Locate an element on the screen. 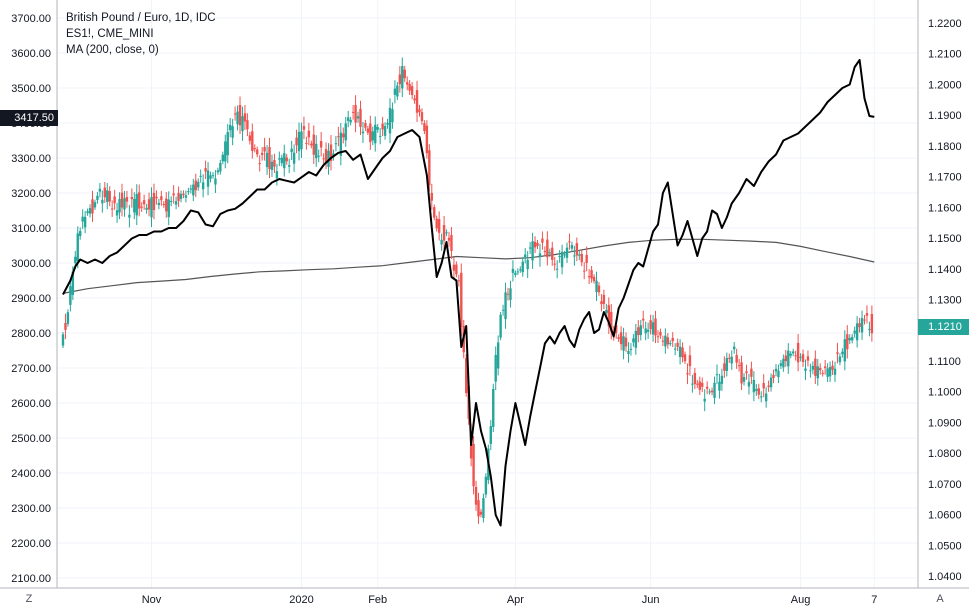 Image resolution: width=969 pixels, height=612 pixels. right-tick-label: 1.1100 is located at coordinates (944, 362).